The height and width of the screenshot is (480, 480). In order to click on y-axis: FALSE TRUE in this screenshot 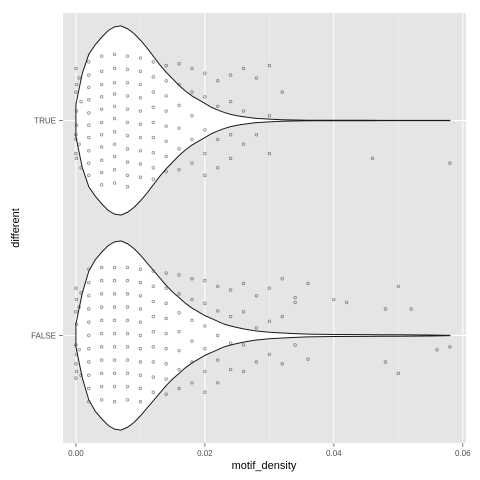, I will do `click(47, 229)`.